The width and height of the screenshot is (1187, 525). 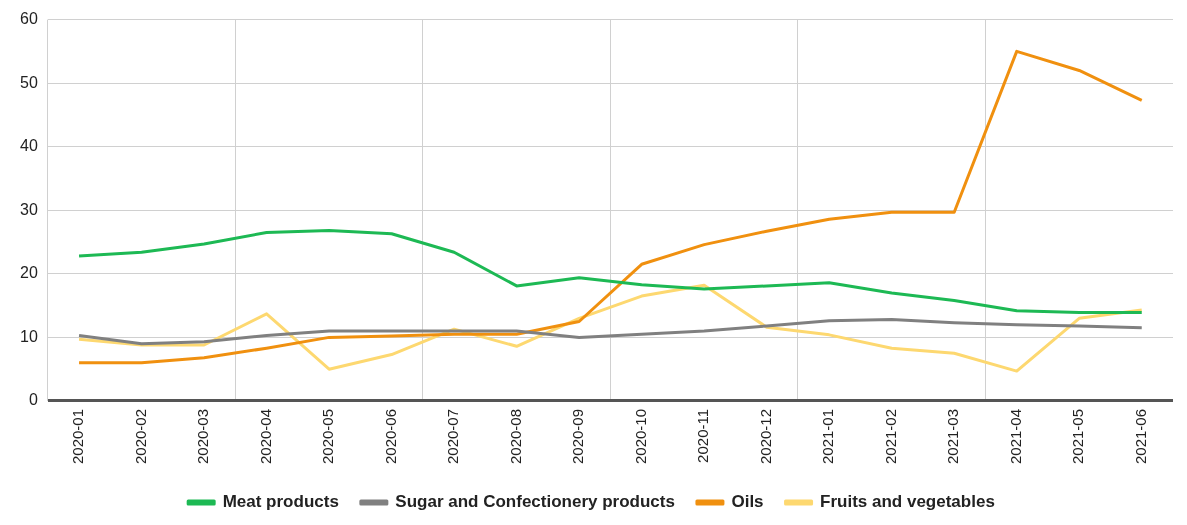 I want to click on x-tick-label: 2020-05, so click(x=328, y=436).